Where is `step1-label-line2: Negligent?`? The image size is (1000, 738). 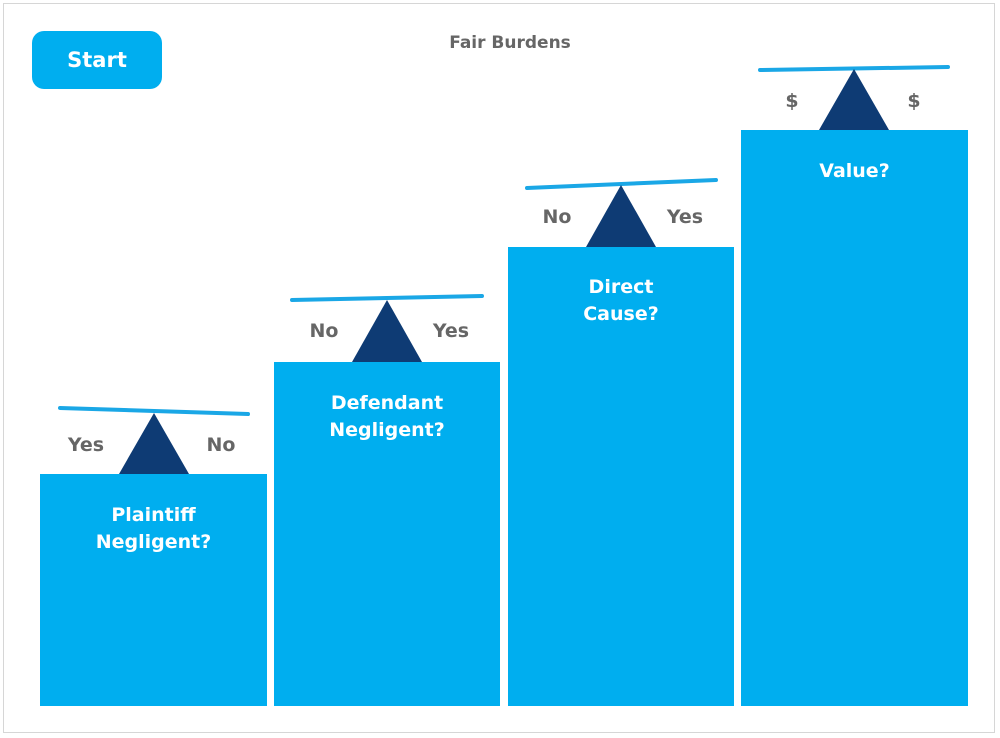 step1-label-line2: Negligent? is located at coordinates (153, 542).